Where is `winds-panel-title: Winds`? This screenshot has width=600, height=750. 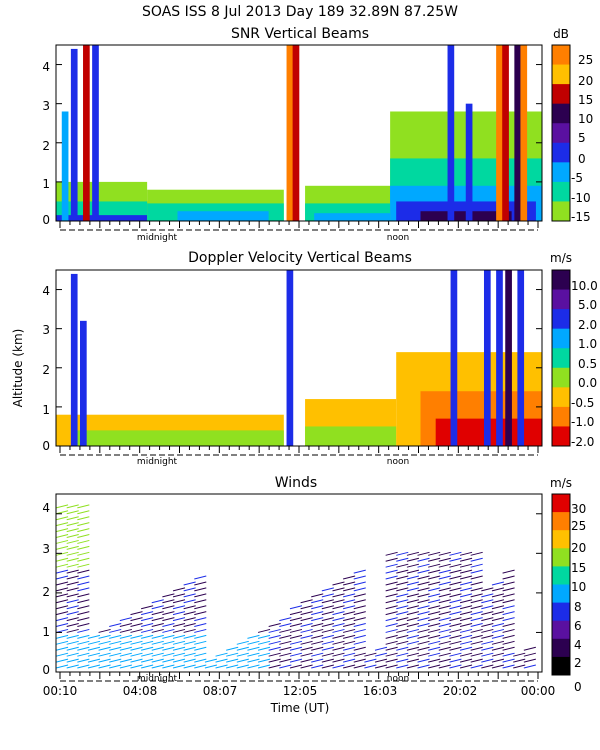 winds-panel-title: Winds is located at coordinates (296, 483).